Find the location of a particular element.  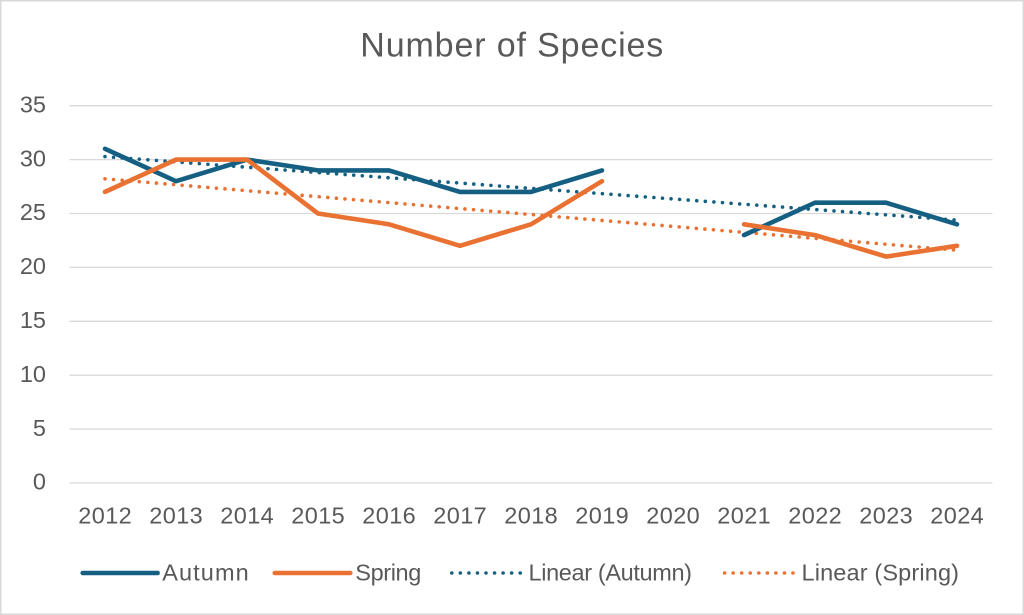

svg-text: Spring is located at coordinates (388, 573).